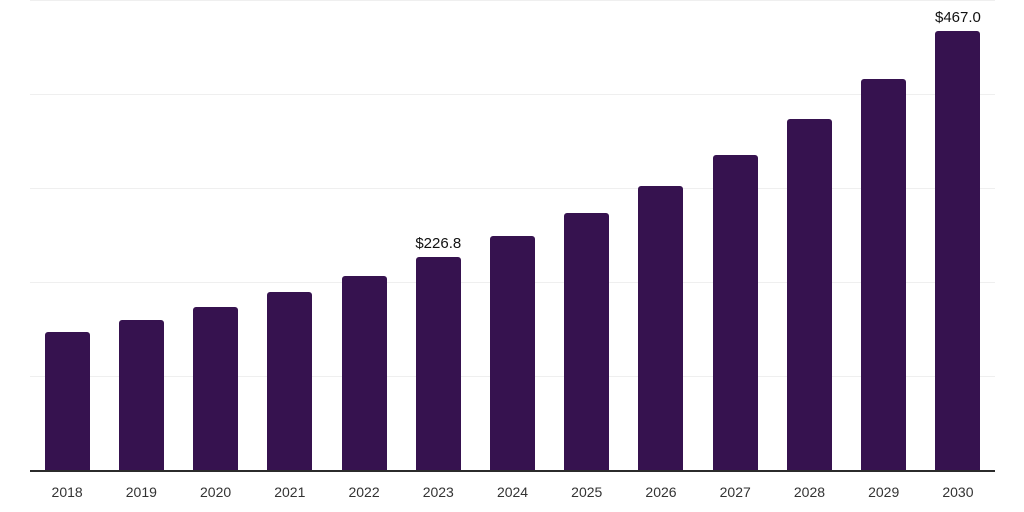 This screenshot has height=512, width=1024. I want to click on x-tick-2020: 2020, so click(216, 492).